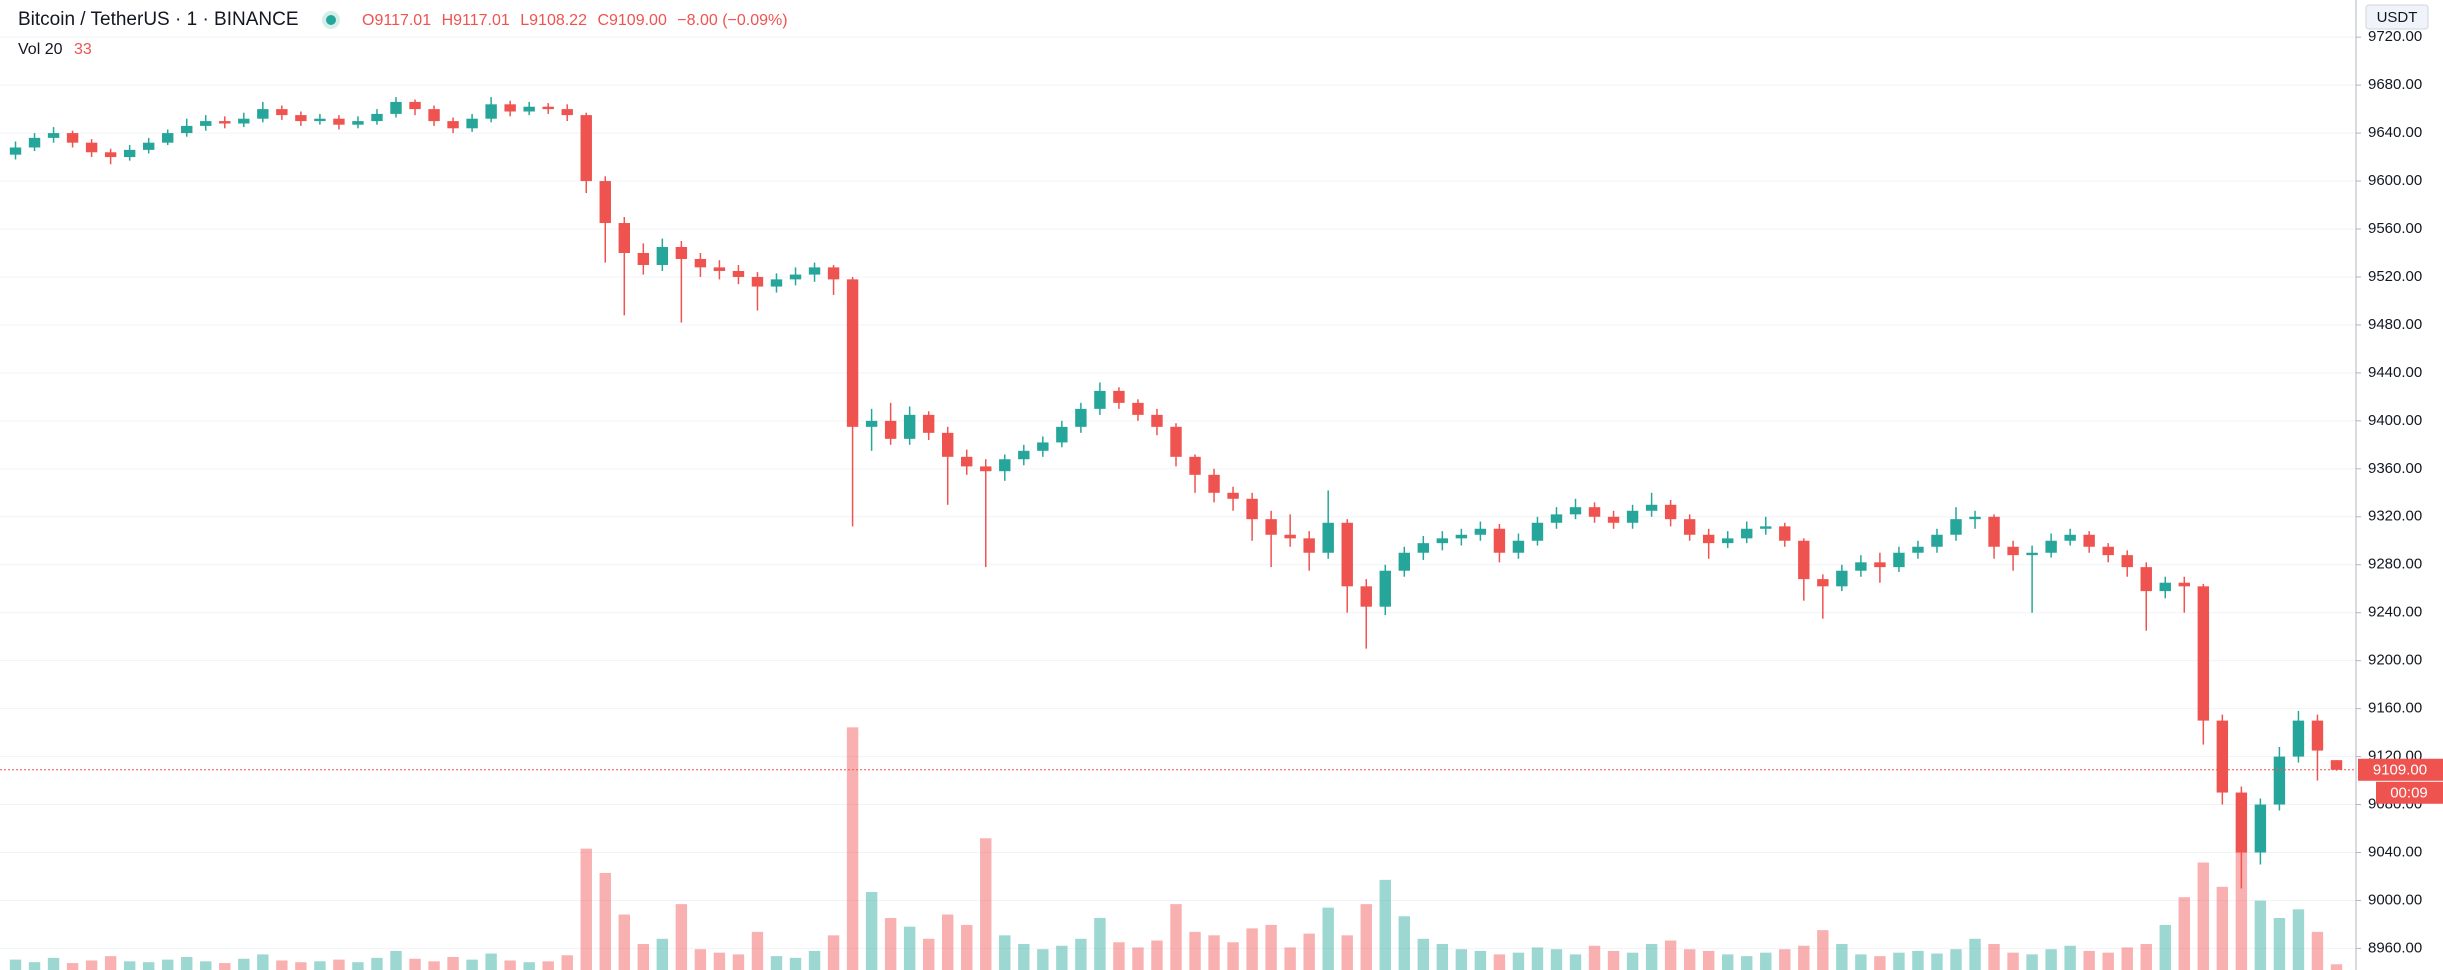 The width and height of the screenshot is (2443, 970). I want to click on ohlc-value: 9109.00, so click(638, 20).